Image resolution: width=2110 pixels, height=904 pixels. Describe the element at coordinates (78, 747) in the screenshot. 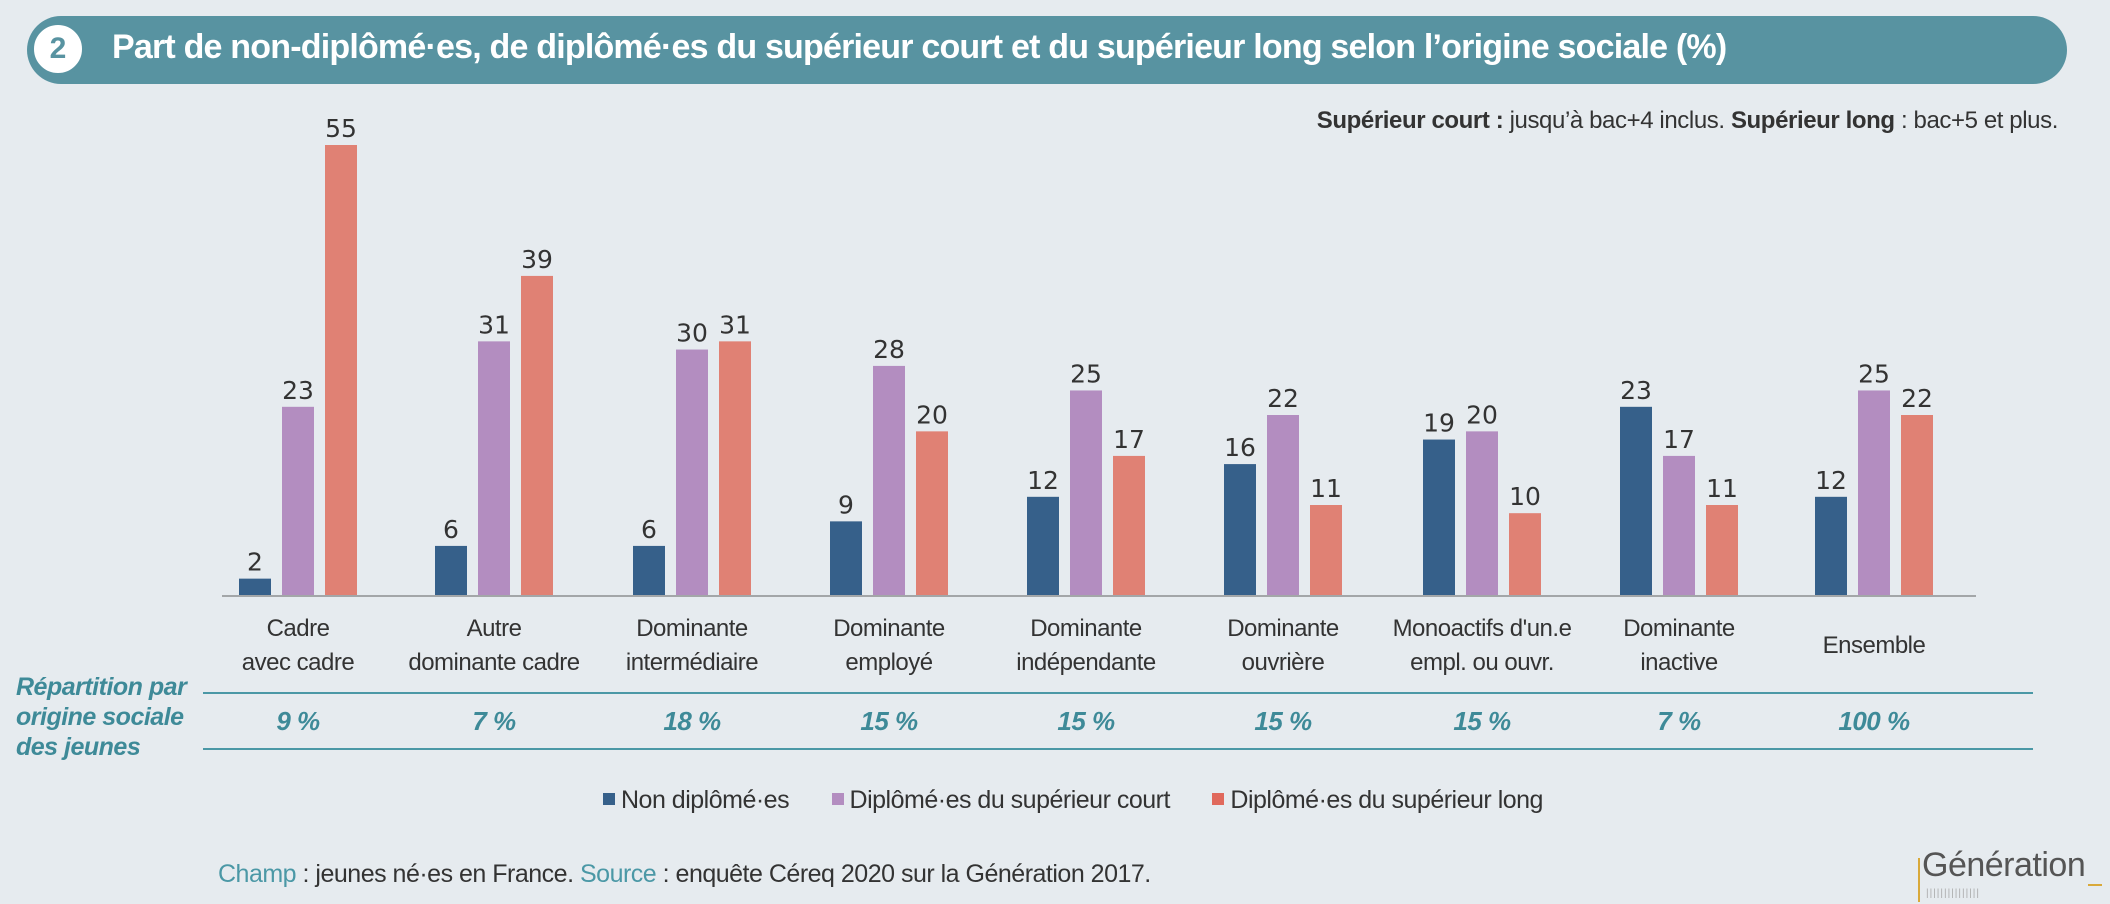

I see `repartition-label-line: des jeunes` at that location.